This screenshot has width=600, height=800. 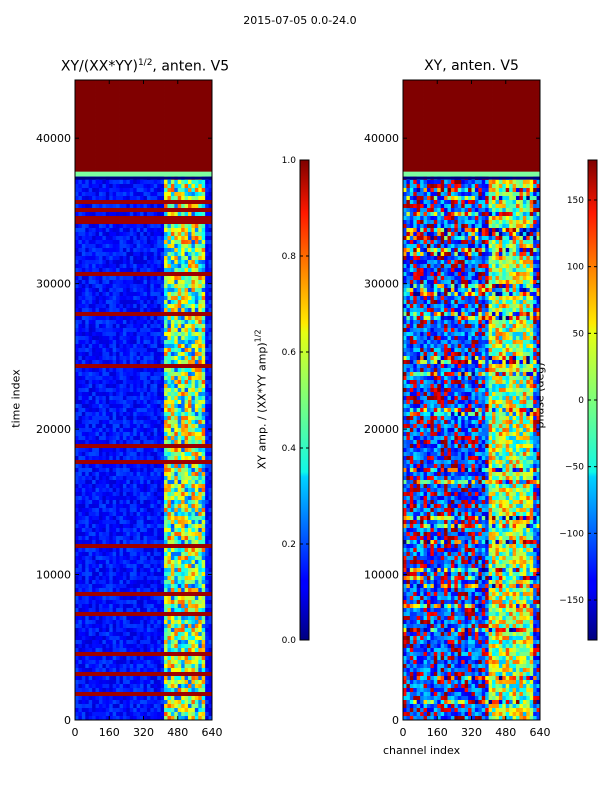 I want to click on right-colorbar-tick-label: 0, so click(x=581, y=401).